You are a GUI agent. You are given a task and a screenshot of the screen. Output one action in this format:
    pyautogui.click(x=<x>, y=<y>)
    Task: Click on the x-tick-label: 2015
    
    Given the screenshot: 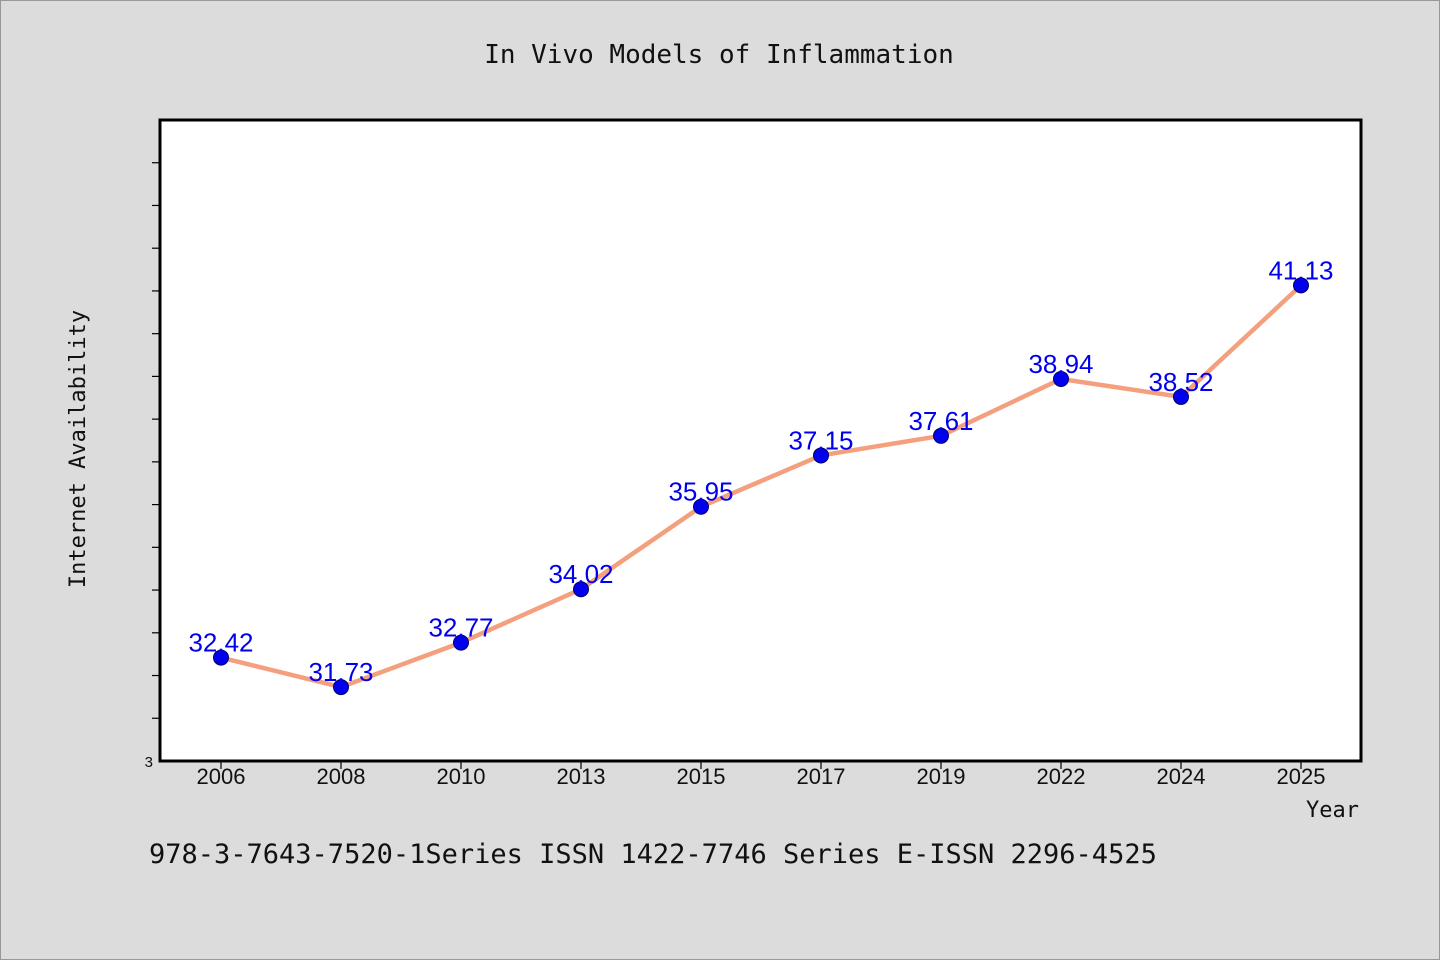 What is the action you would take?
    pyautogui.click(x=701, y=776)
    